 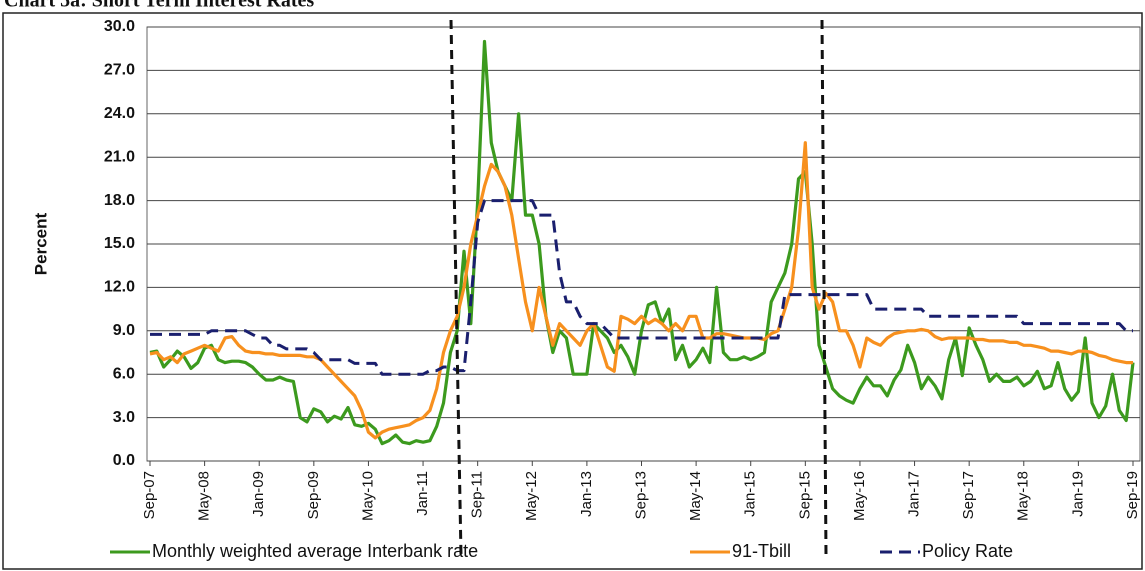 What do you see at coordinates (119, 200) in the screenshot?
I see `y-tick-label: 18.0` at bounding box center [119, 200].